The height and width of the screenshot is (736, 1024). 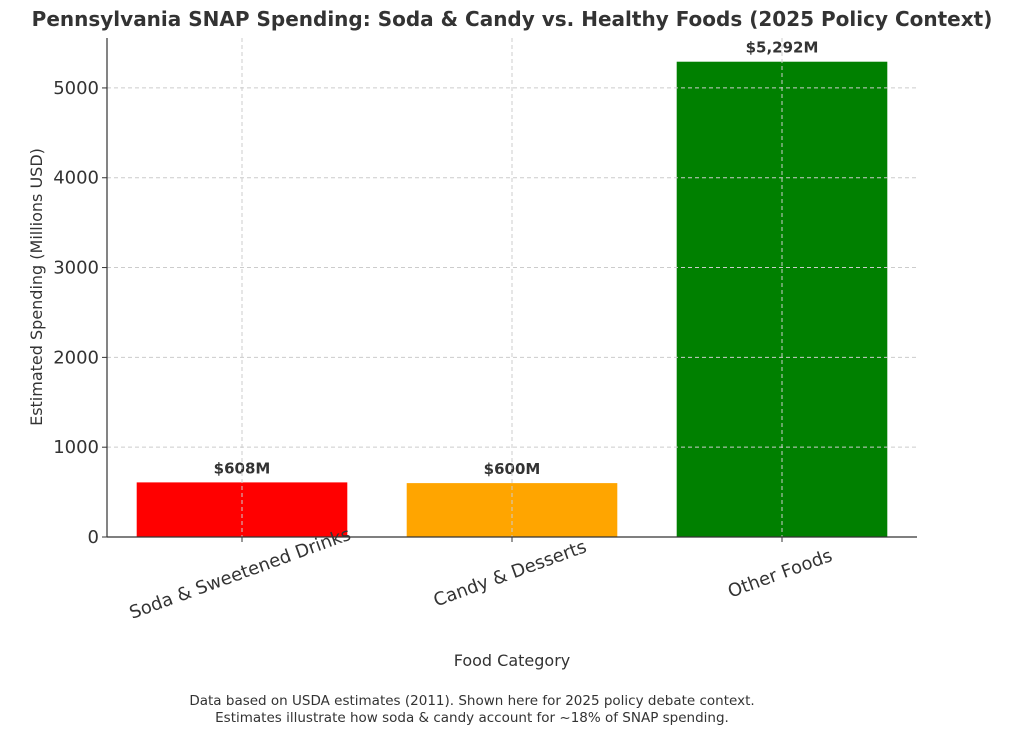 I want to click on y-tick-label-2: 2000, so click(x=76, y=357).